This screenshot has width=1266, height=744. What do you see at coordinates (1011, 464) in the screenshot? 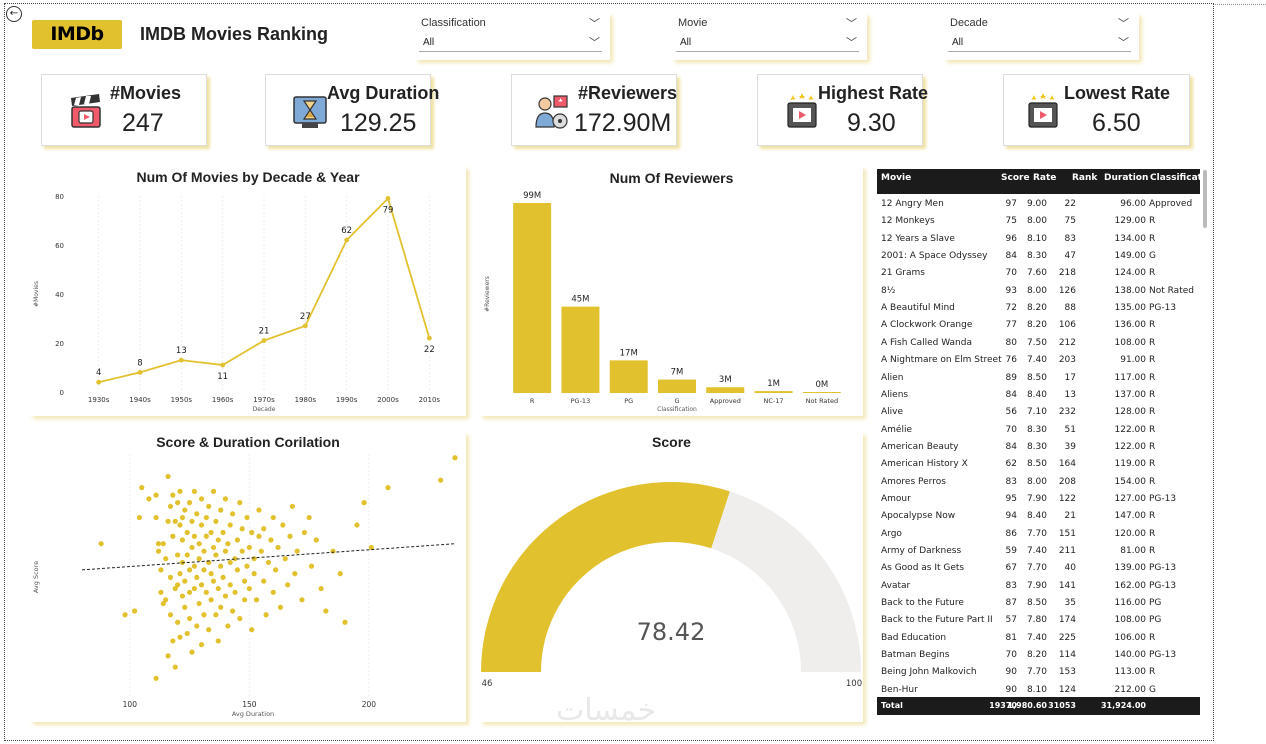
I see `cell-score: 62` at bounding box center [1011, 464].